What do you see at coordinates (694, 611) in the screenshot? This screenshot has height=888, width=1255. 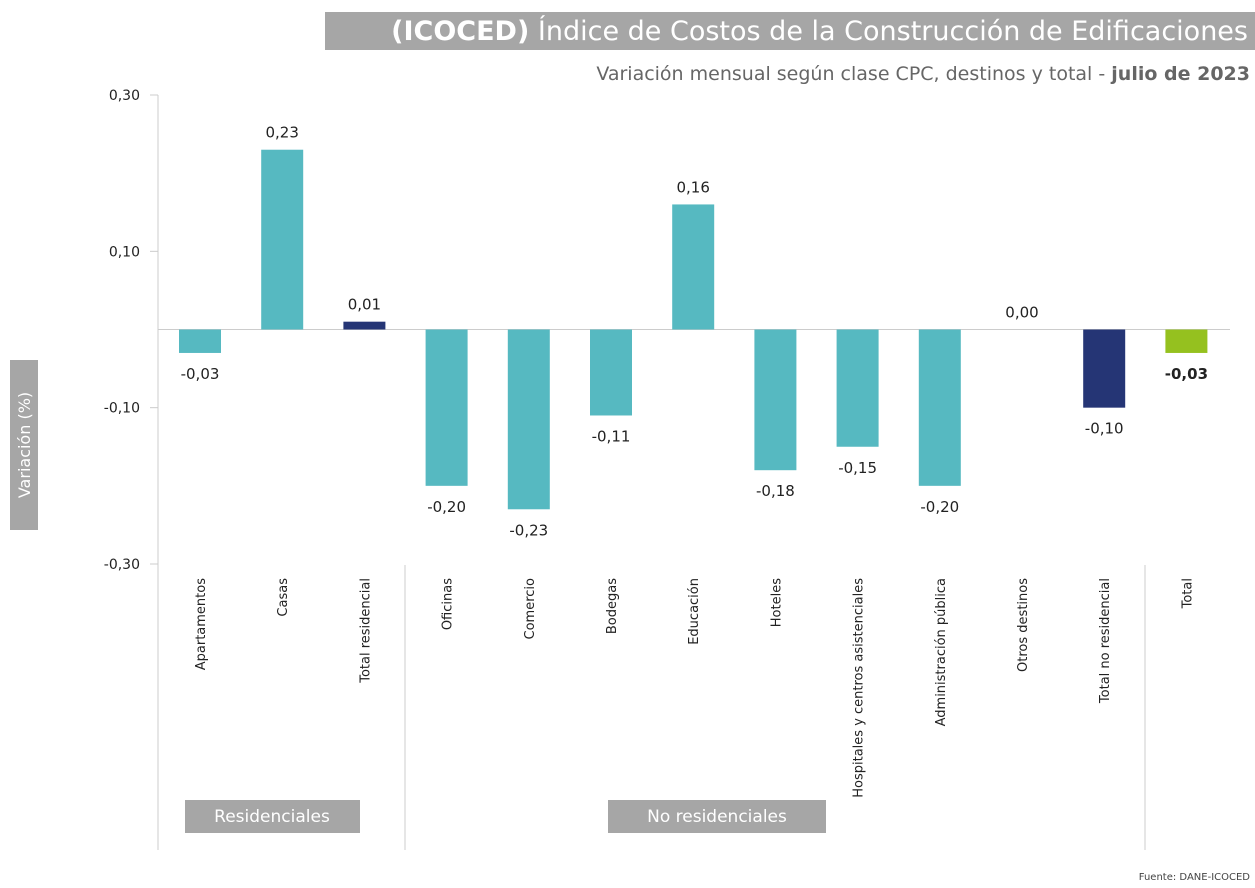 I see `x-tick-label: Educación` at bounding box center [694, 611].